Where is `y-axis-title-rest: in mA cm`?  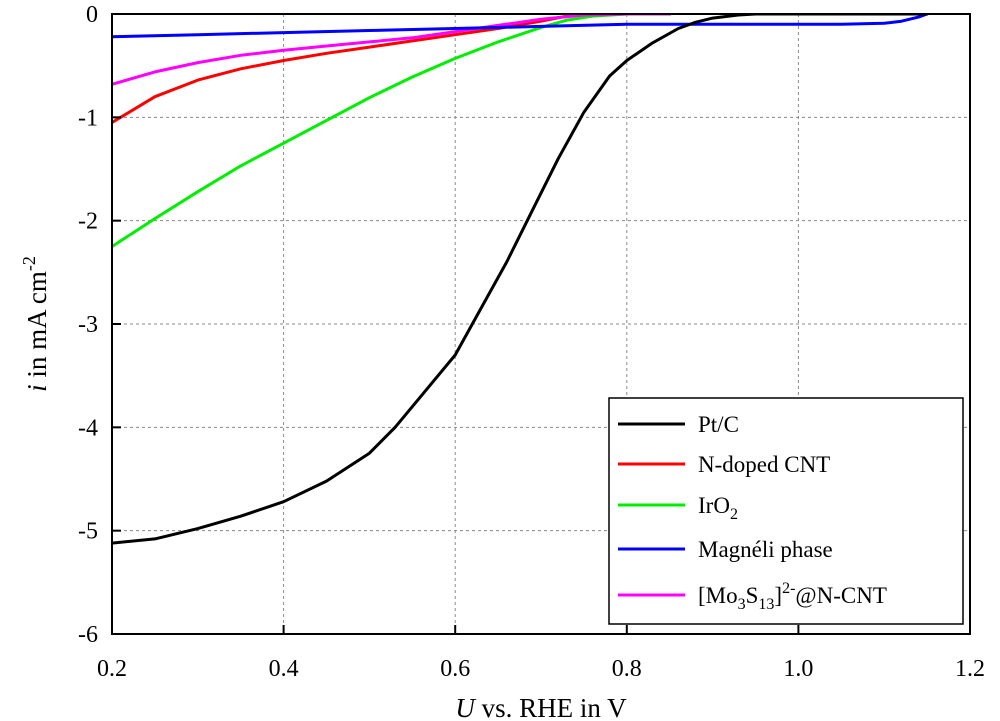 y-axis-title-rest: in mA cm is located at coordinates (37, 327).